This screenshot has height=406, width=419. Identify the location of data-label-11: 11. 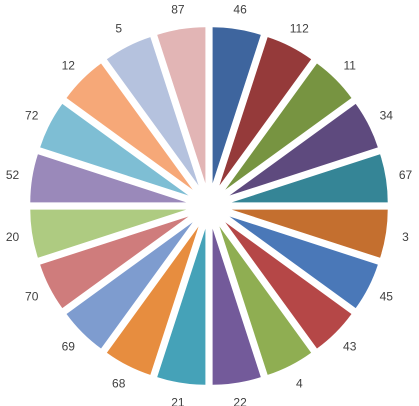
(349, 65).